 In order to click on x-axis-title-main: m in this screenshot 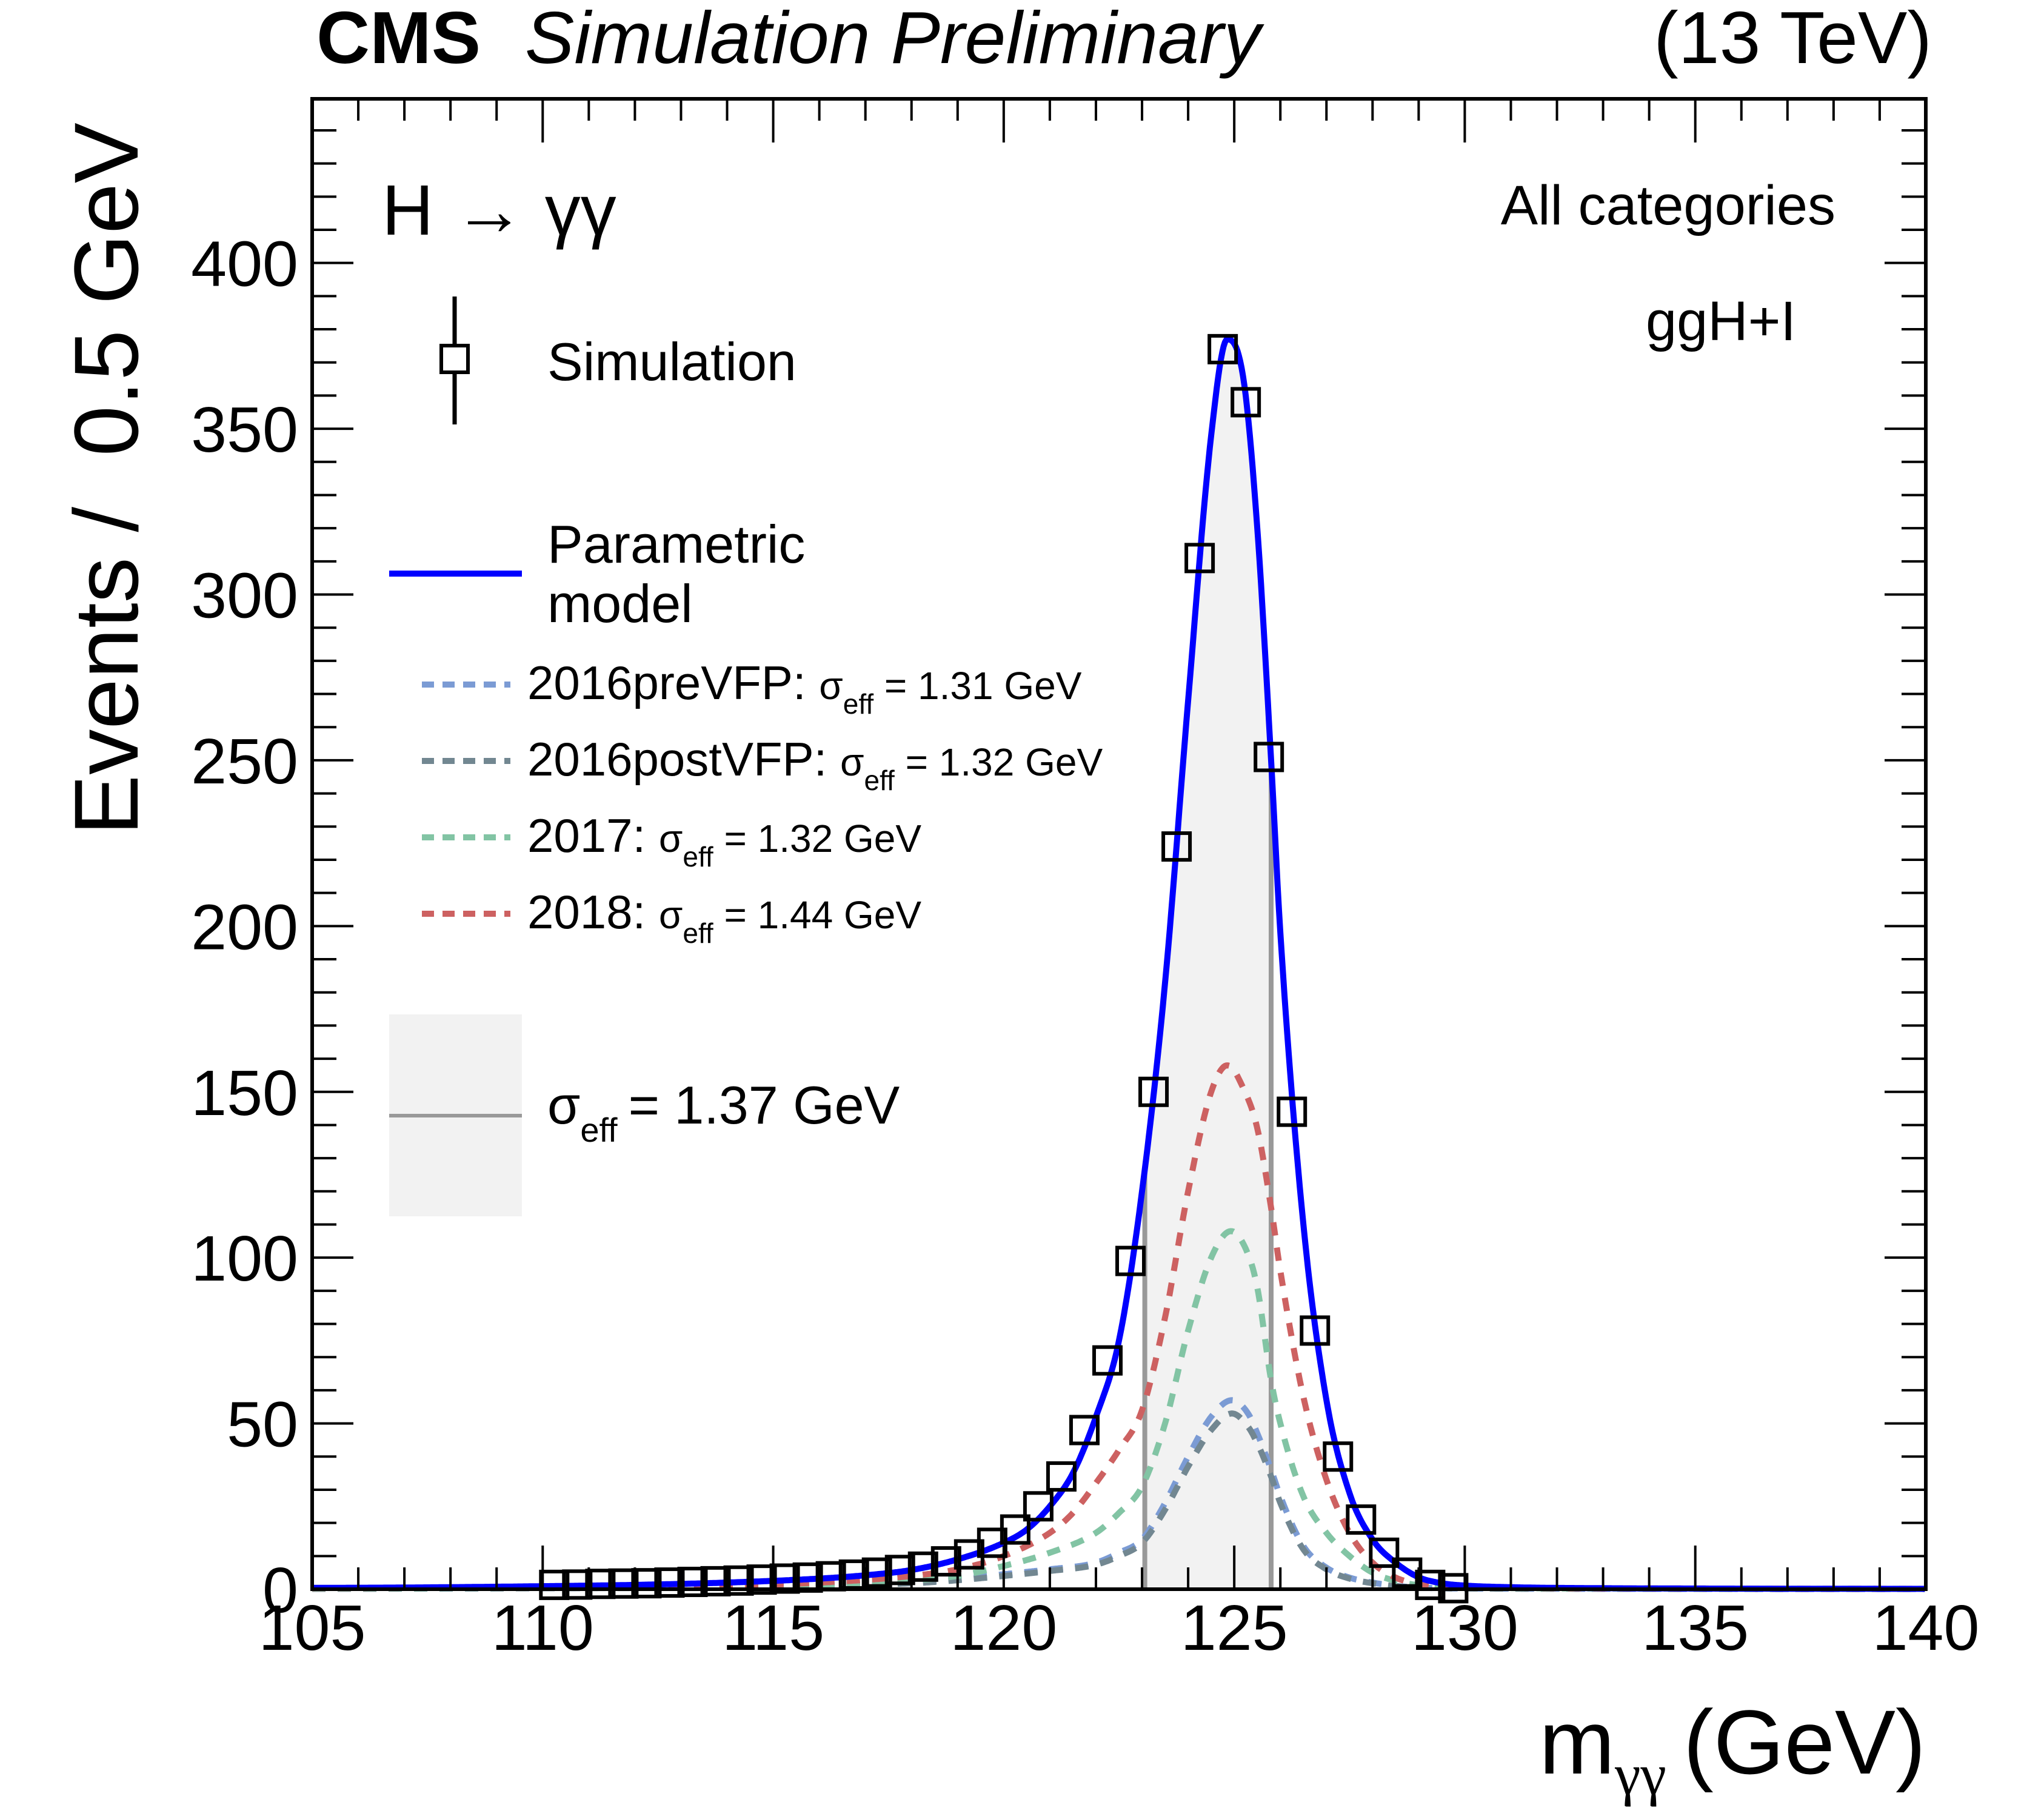, I will do `click(1577, 1742)`.